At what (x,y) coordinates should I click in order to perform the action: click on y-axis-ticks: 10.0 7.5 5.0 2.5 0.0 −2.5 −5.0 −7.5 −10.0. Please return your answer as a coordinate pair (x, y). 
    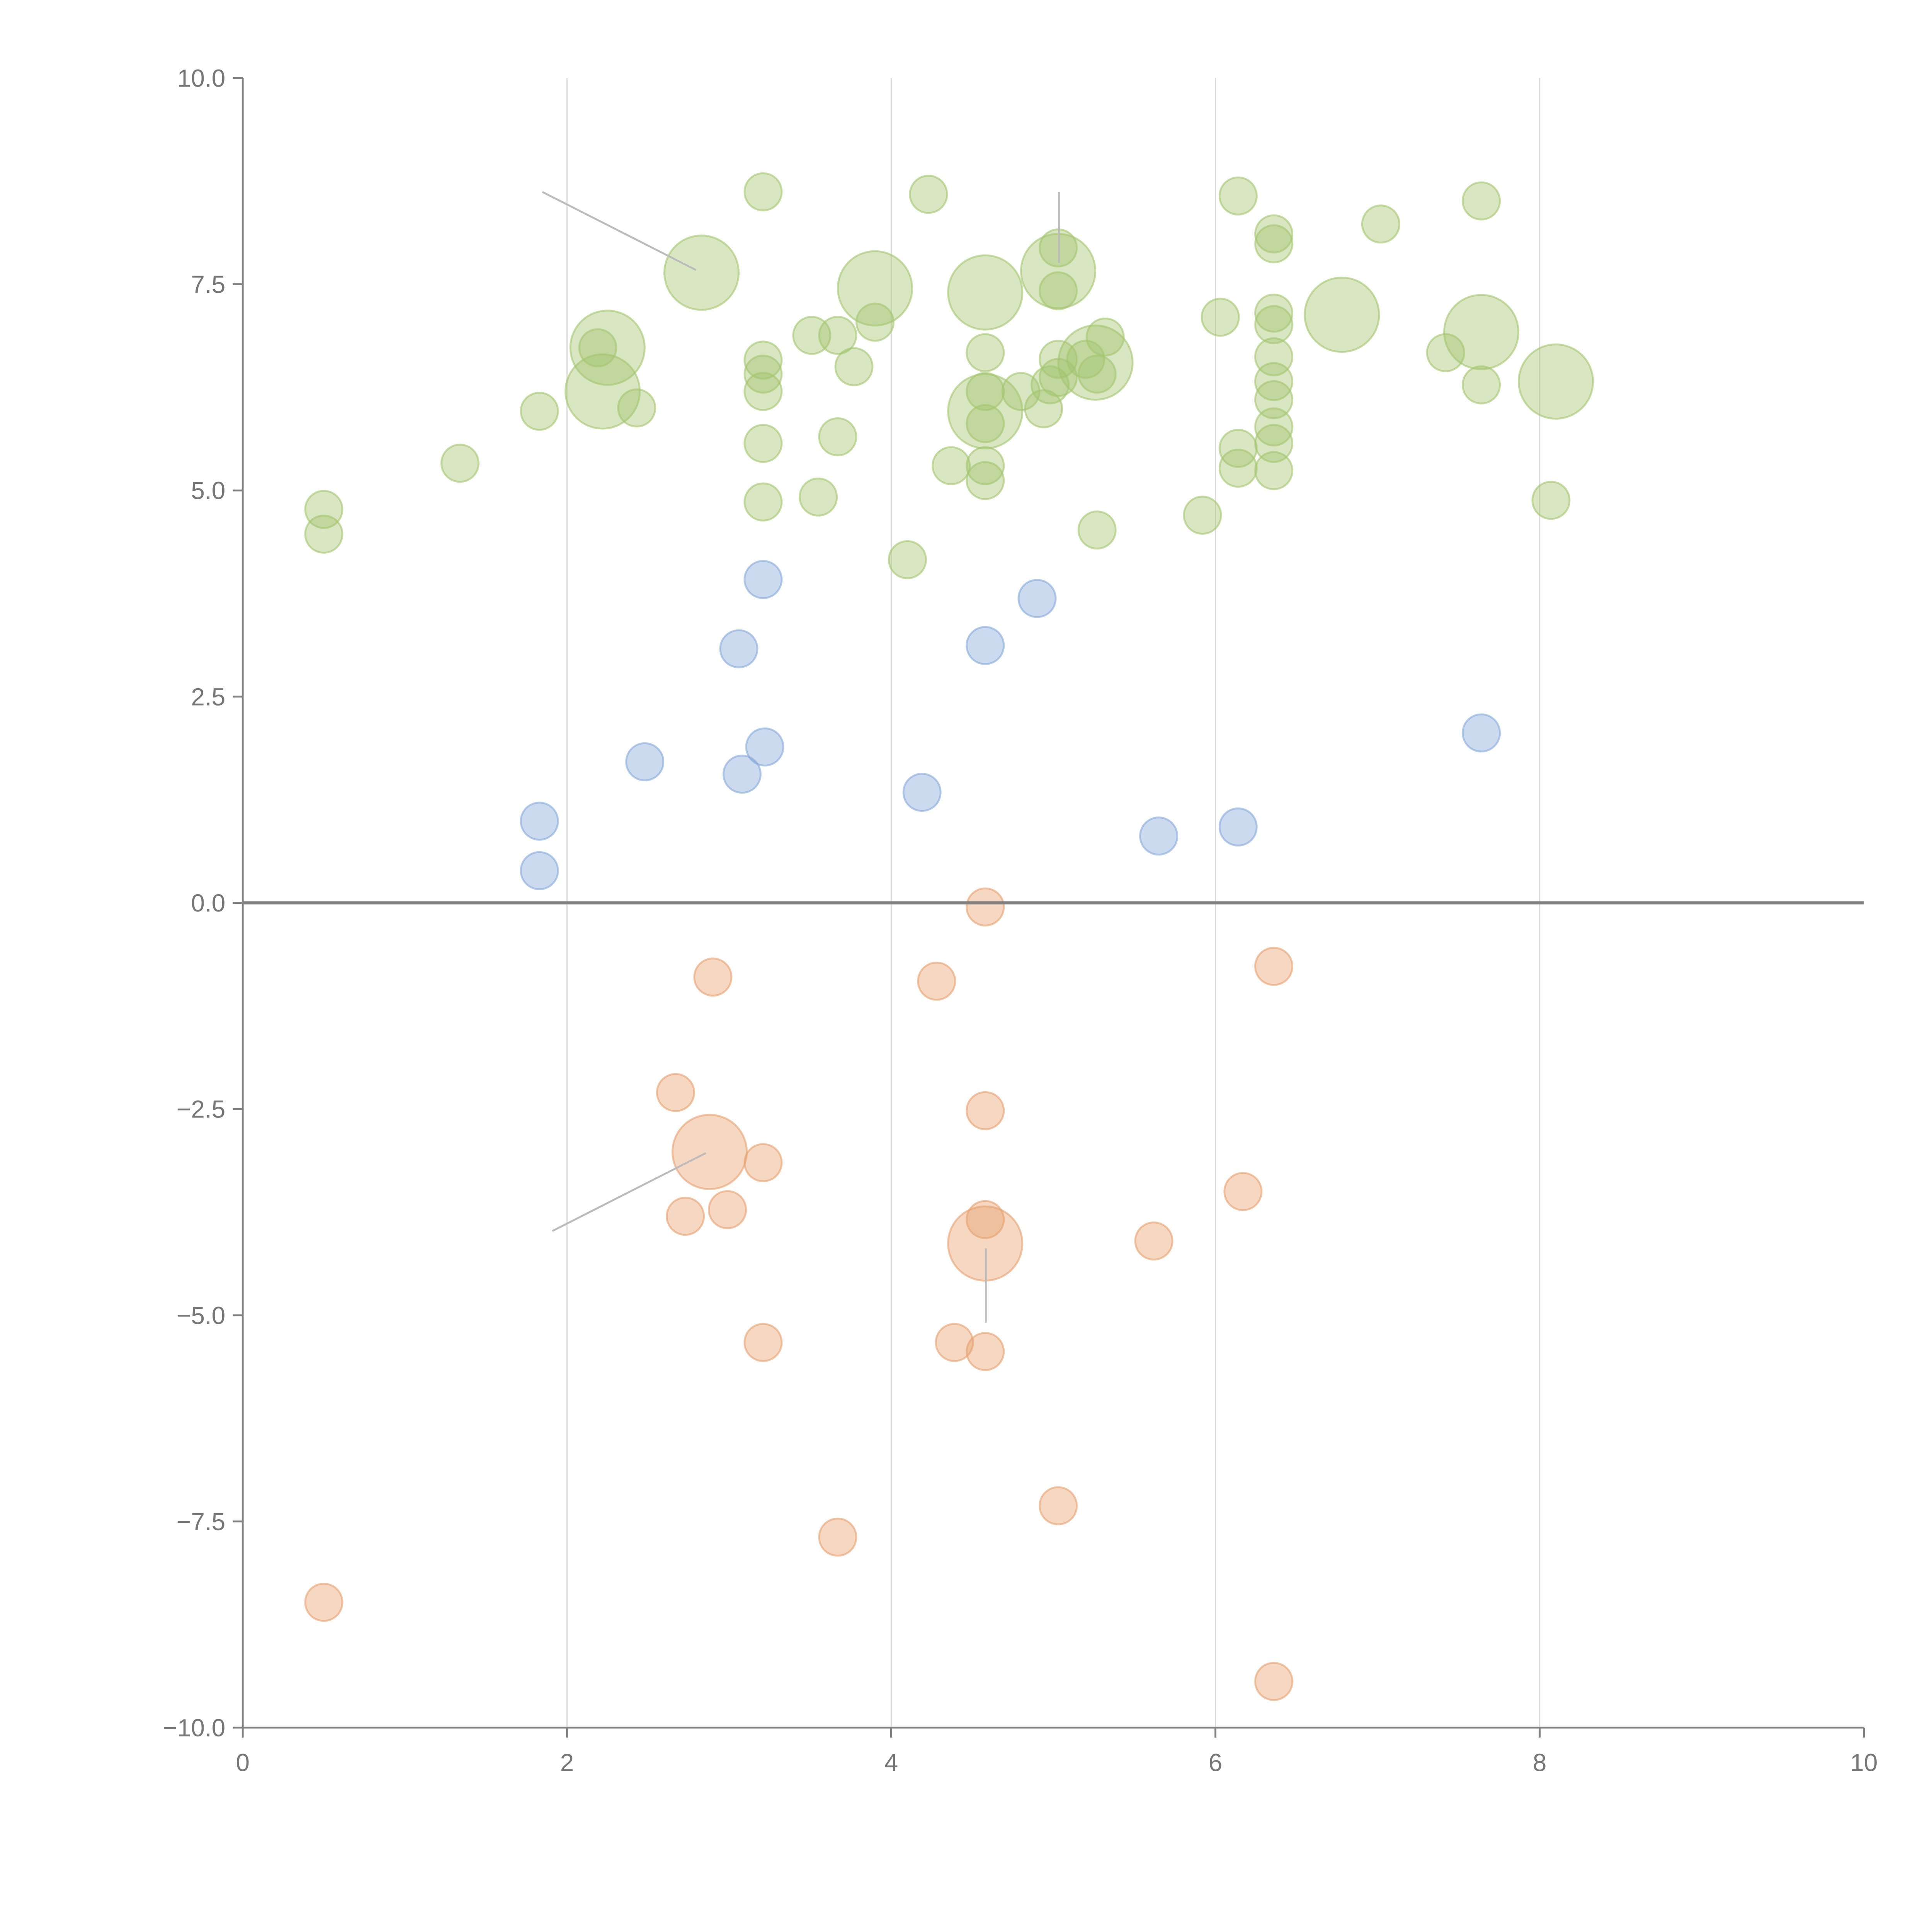
    Looking at the image, I should click on (203, 903).